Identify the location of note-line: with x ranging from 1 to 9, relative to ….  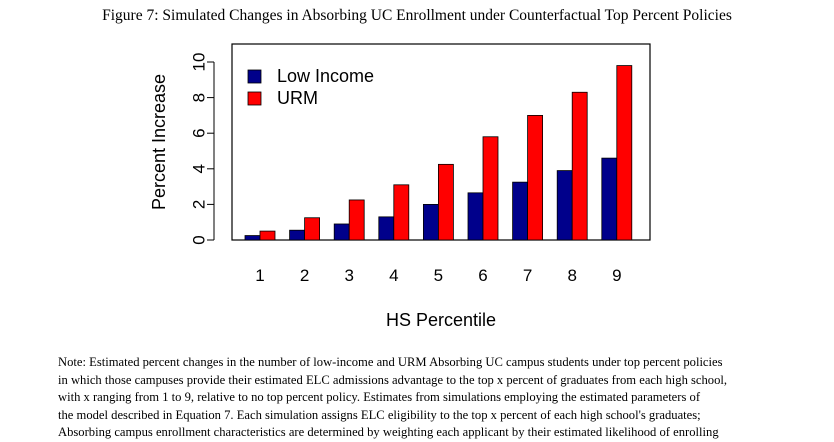
(379, 397).